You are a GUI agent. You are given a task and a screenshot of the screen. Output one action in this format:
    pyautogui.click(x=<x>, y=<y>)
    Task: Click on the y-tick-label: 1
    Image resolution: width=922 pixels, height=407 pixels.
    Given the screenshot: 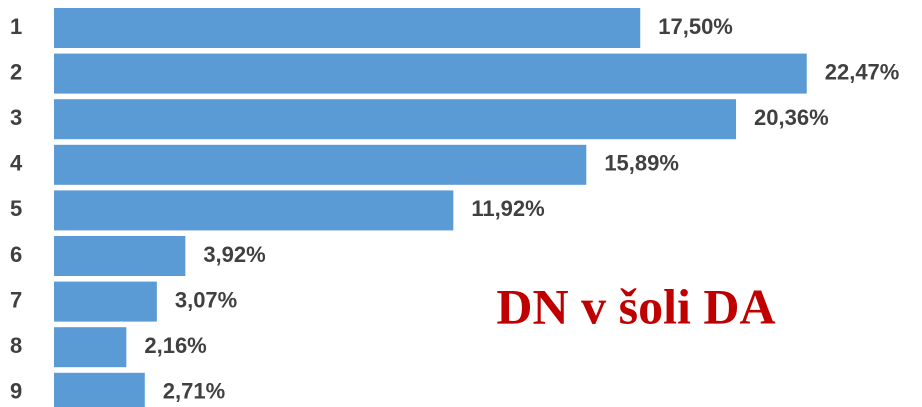 What is the action you would take?
    pyautogui.click(x=16, y=26)
    